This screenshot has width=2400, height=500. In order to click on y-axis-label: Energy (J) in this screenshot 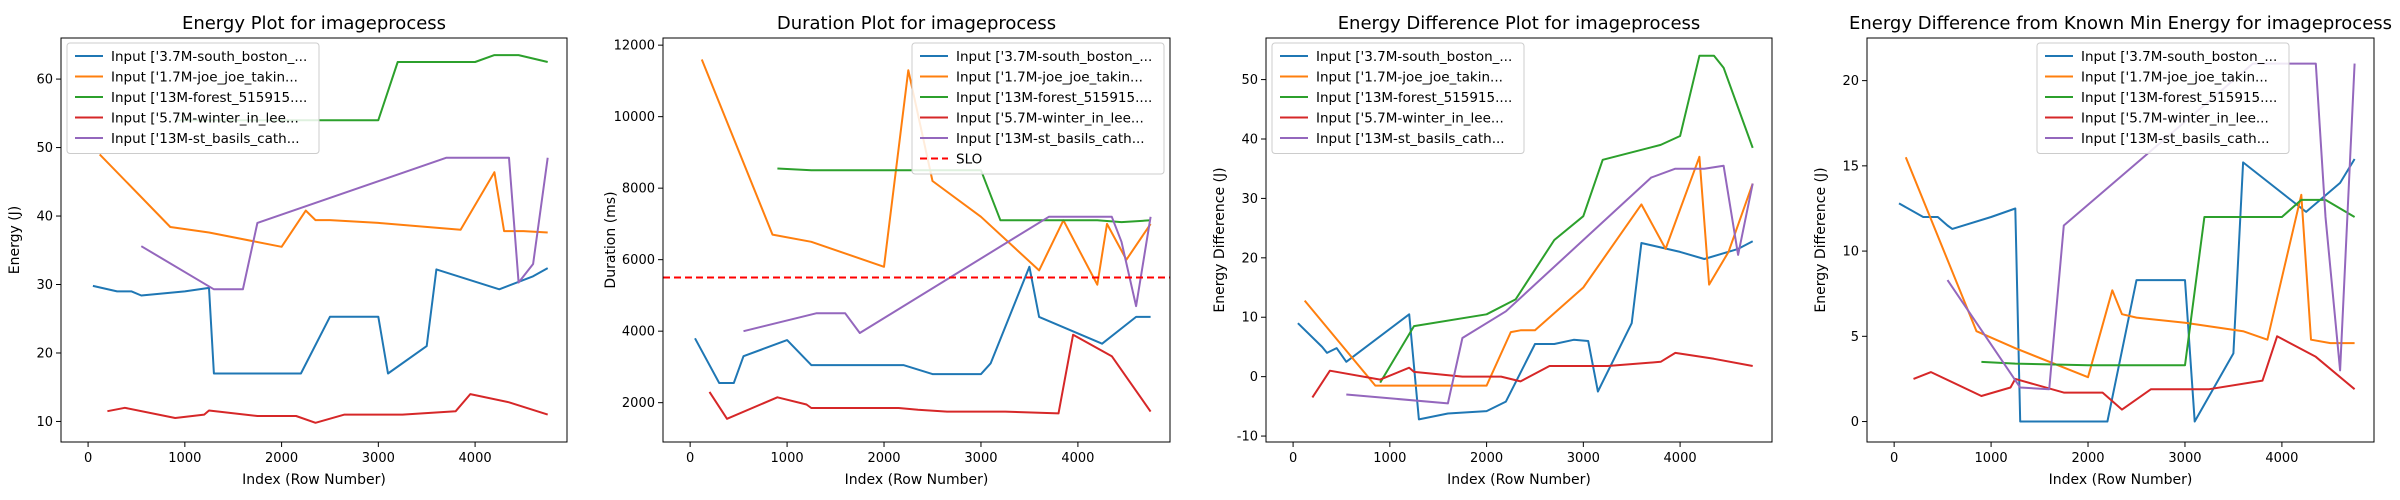, I will do `click(15, 240)`.